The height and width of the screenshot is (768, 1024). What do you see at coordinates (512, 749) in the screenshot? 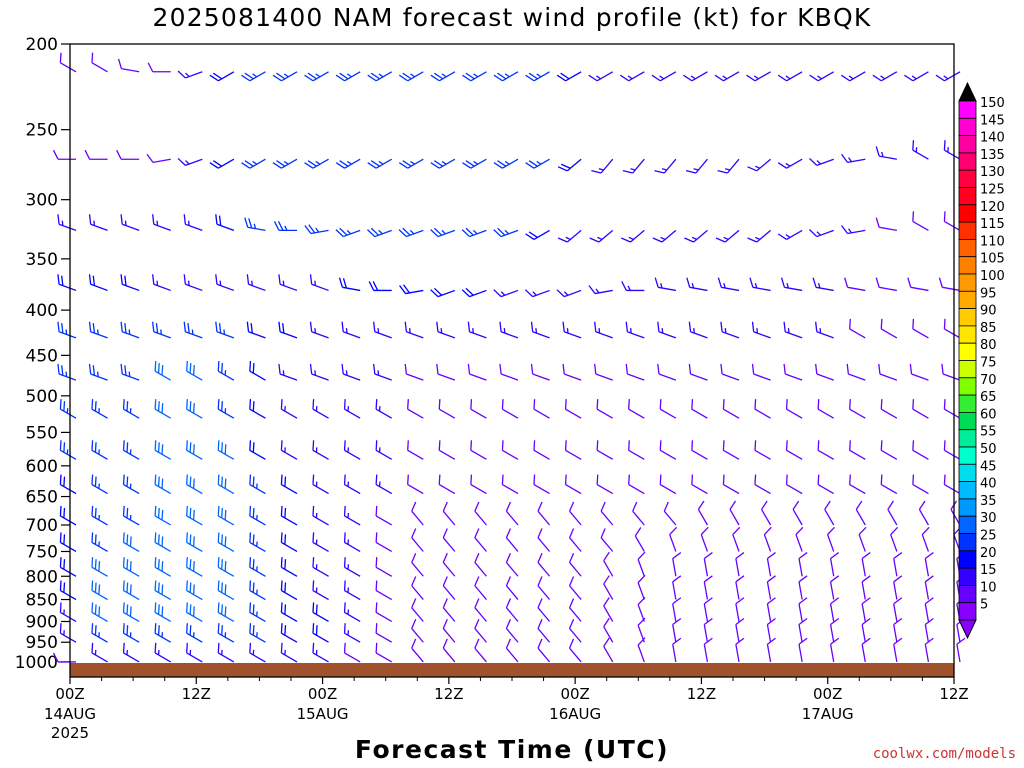
I see `x-axis-title: Forecast Time (UTC)` at bounding box center [512, 749].